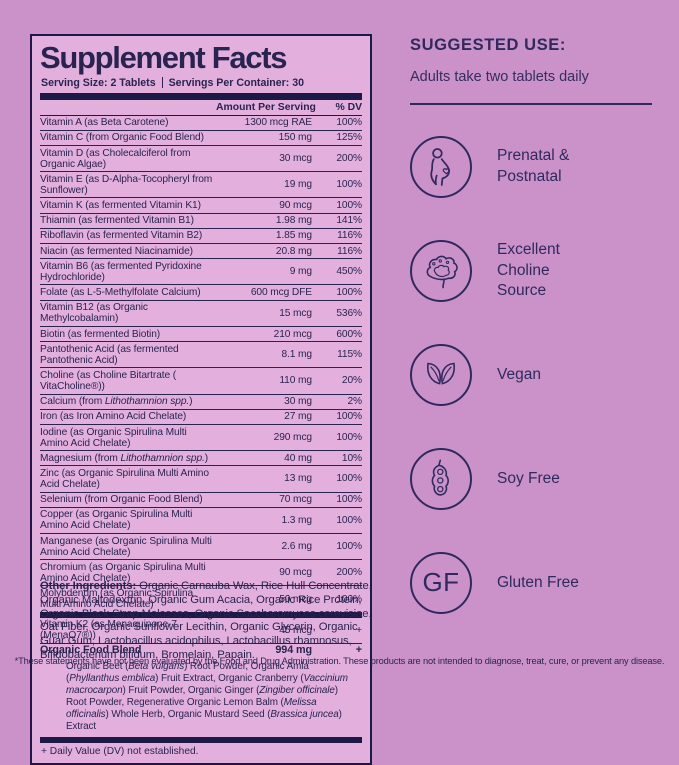  Describe the element at coordinates (295, 599) in the screenshot. I see `nutrient-amount: 50 mcg` at that location.